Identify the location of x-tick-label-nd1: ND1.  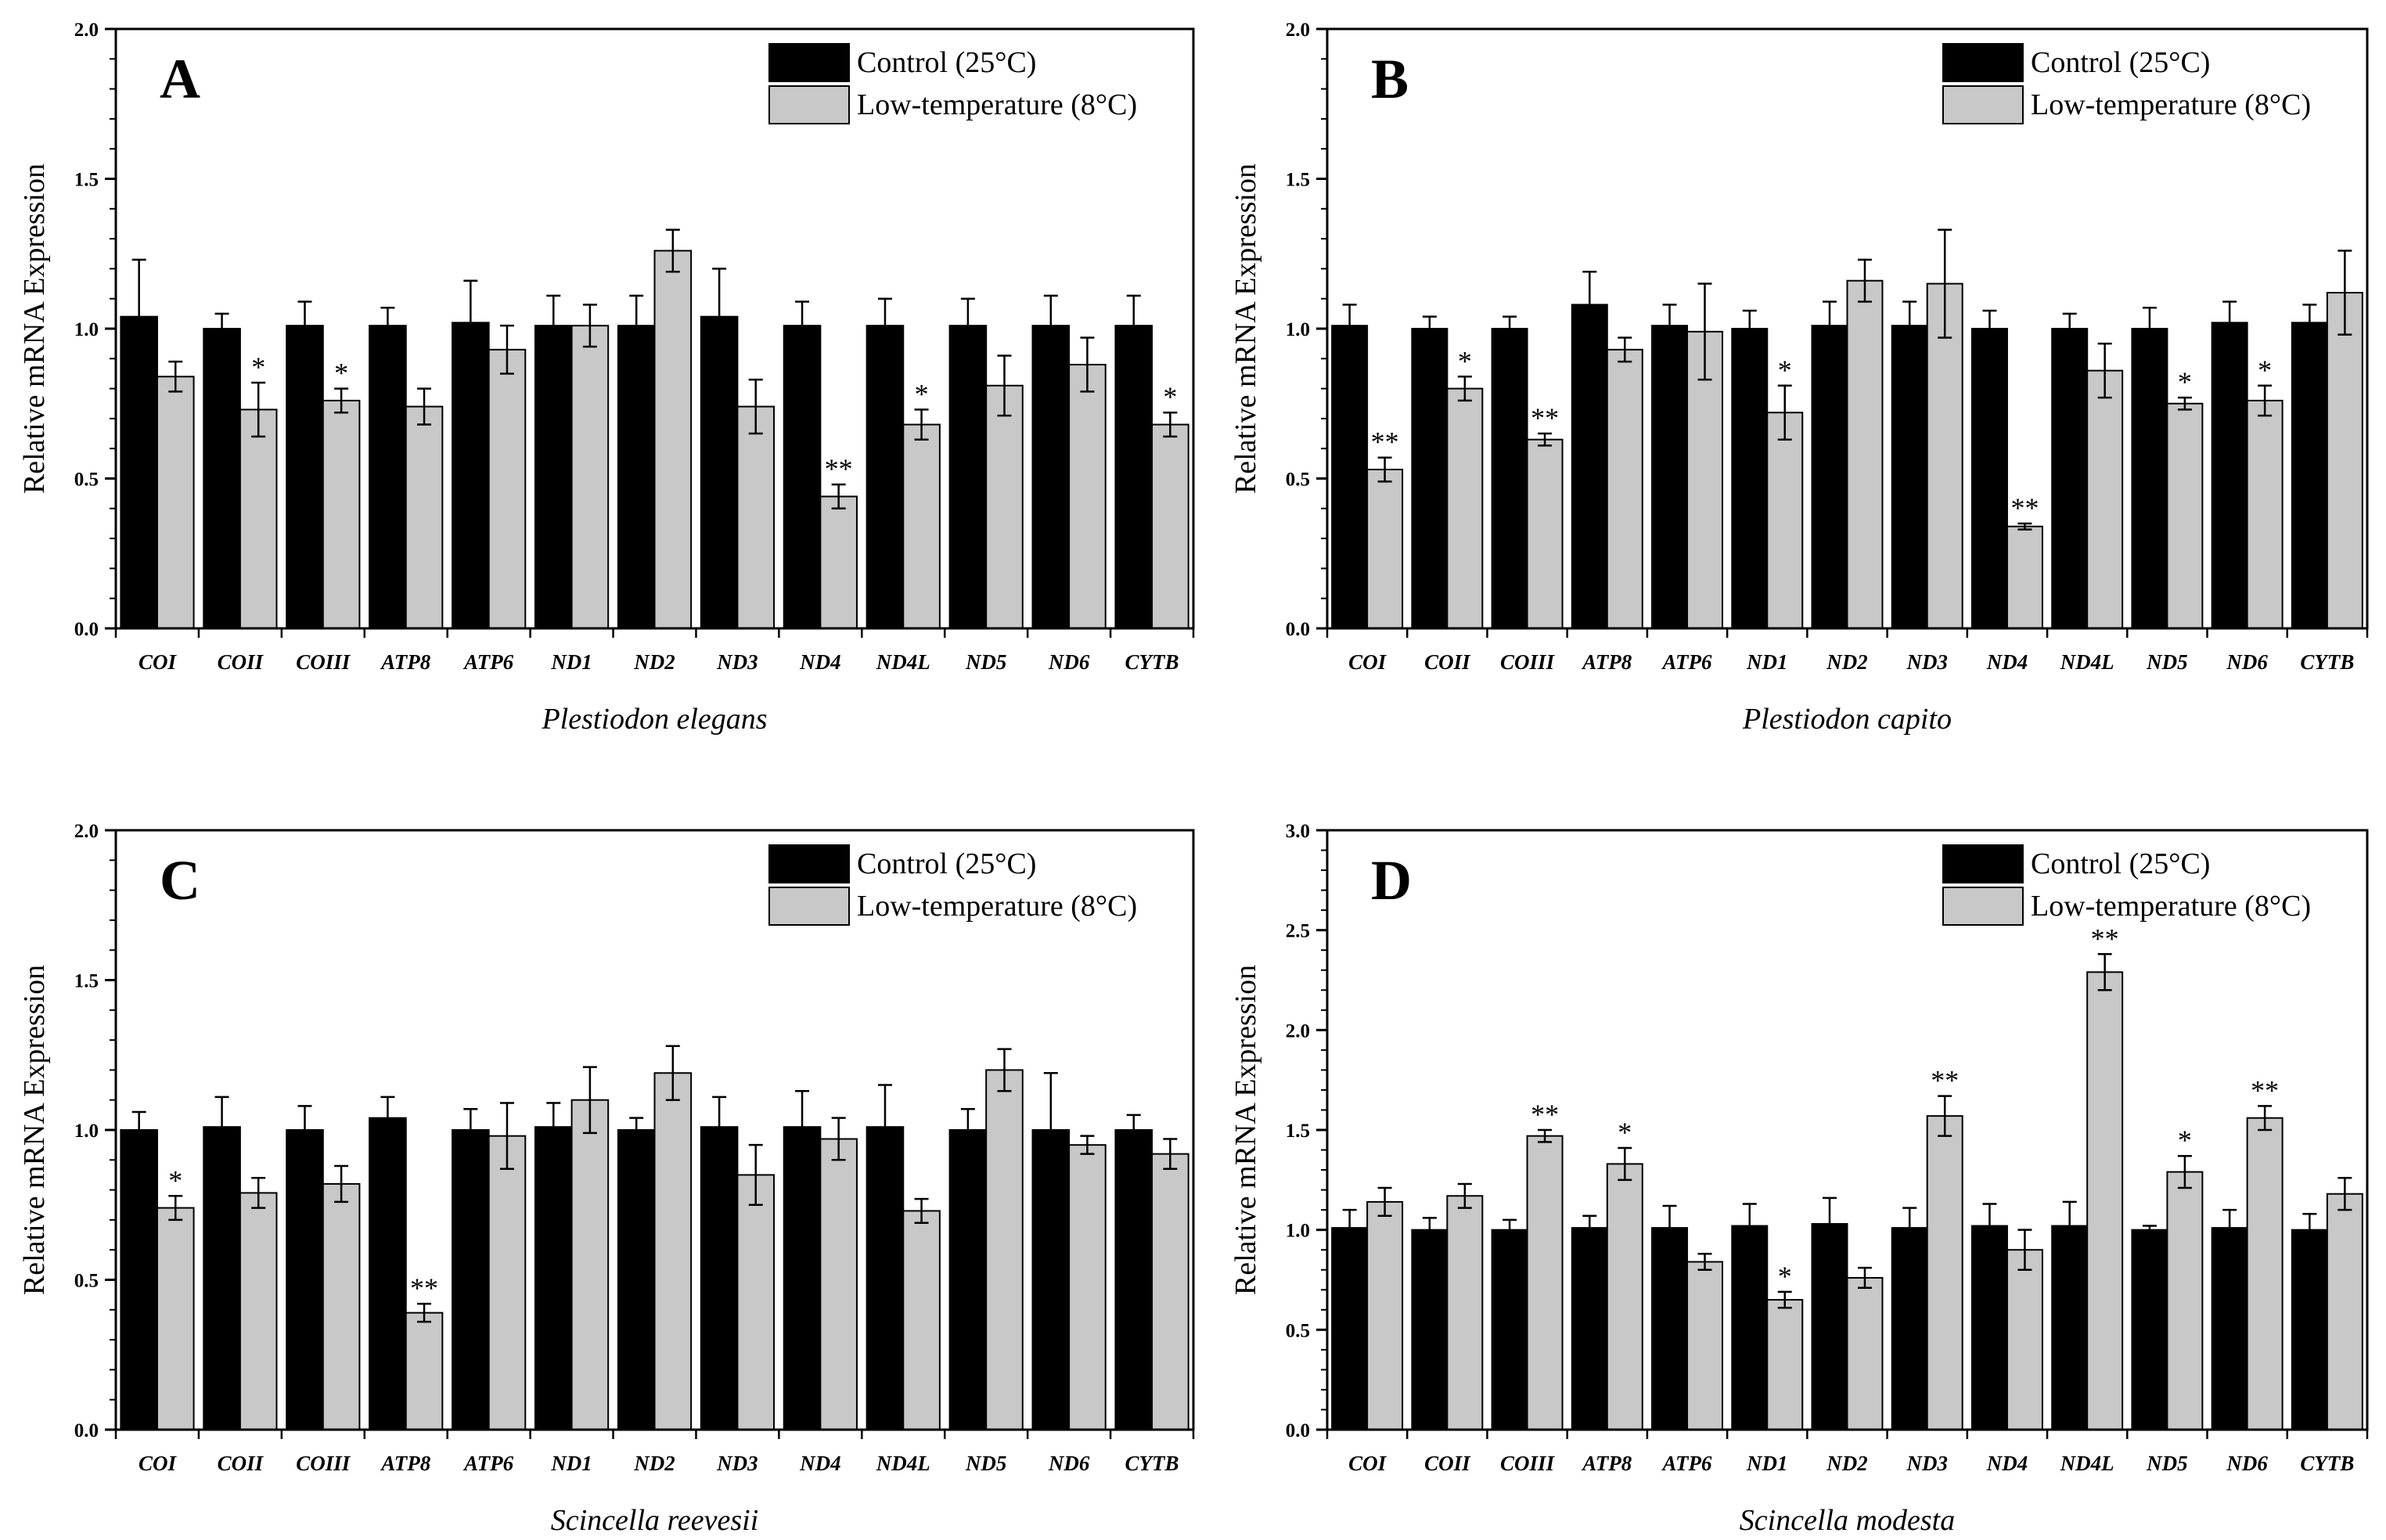
(571, 662).